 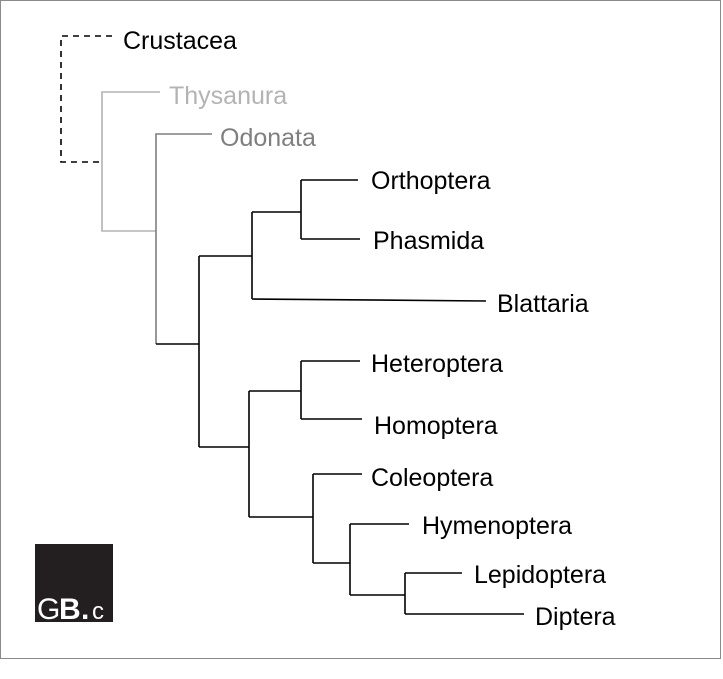 What do you see at coordinates (575, 617) in the screenshot?
I see `taxon-label-diptera: Diptera` at bounding box center [575, 617].